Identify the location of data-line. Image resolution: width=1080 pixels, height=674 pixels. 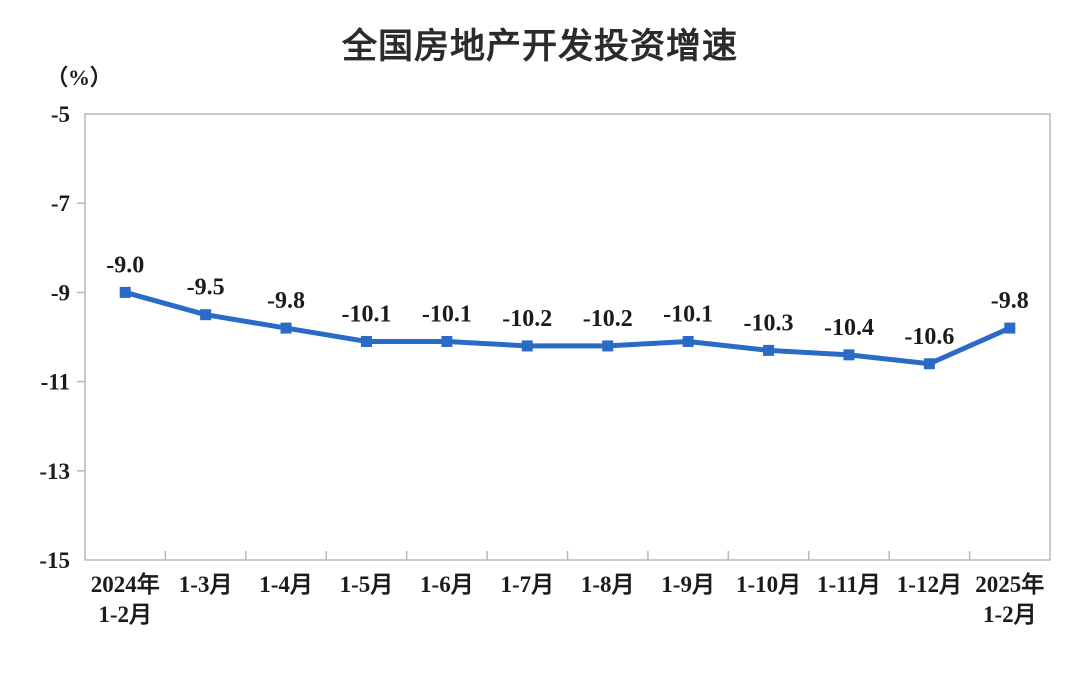
(567, 328).